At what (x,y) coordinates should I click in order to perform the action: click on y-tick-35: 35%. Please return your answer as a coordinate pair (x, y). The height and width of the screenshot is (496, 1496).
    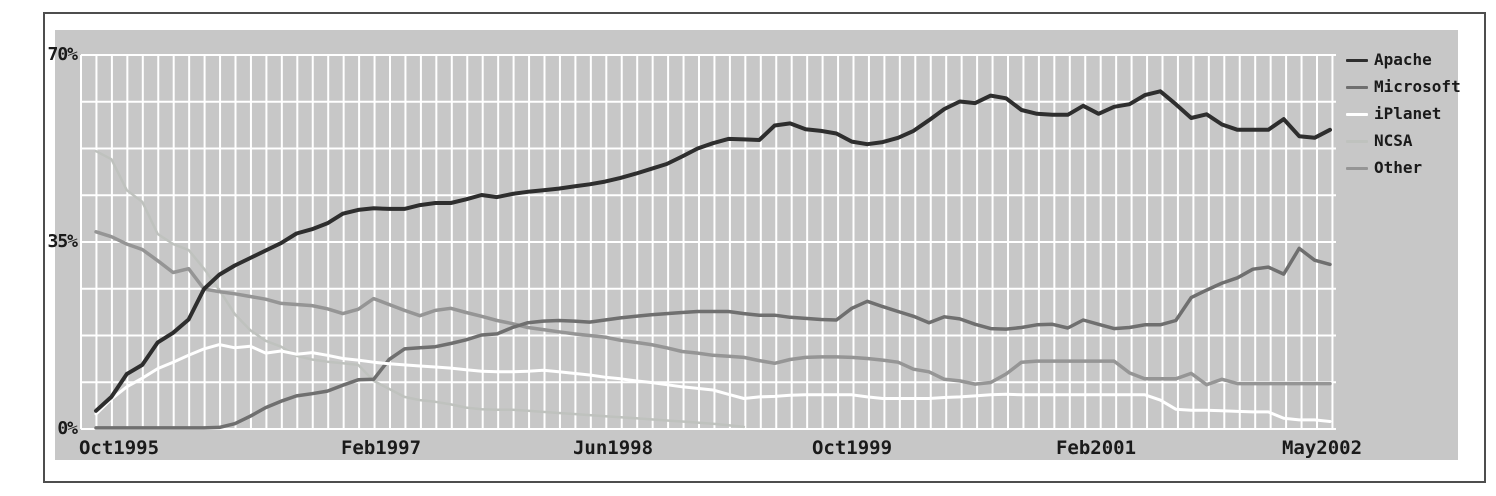
    Looking at the image, I should click on (62, 241).